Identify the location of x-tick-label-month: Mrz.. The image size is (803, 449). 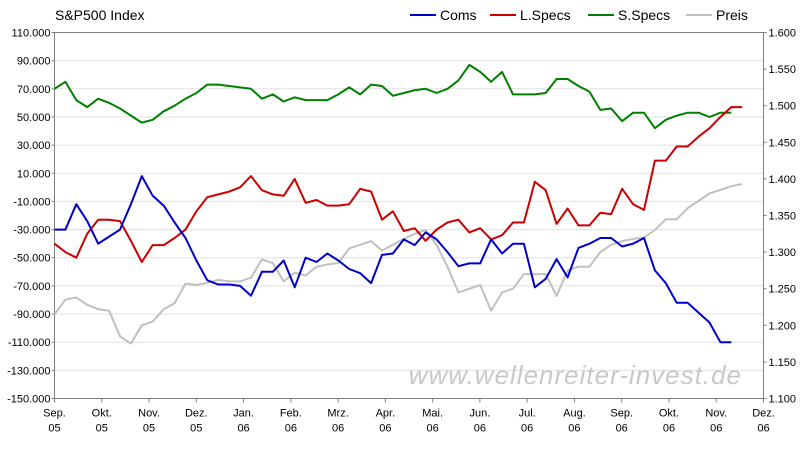
(337, 414).